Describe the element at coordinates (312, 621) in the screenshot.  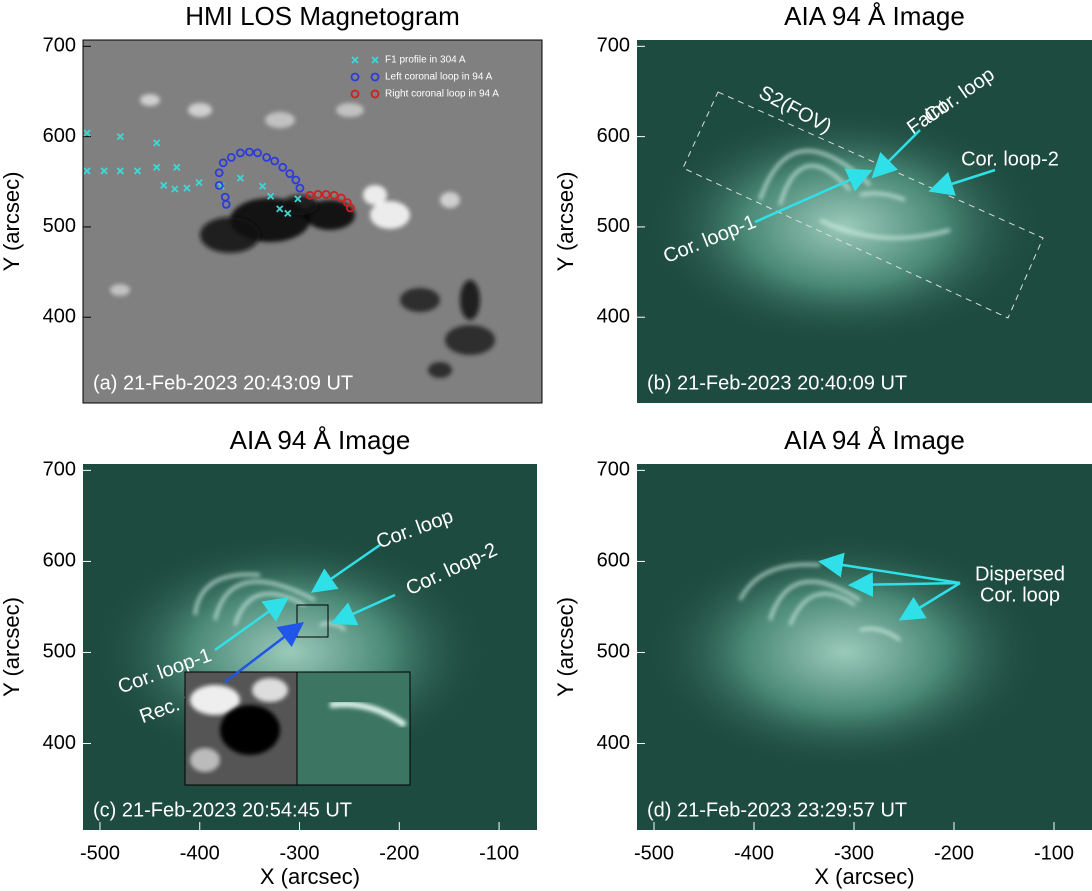
I see `rec-box` at that location.